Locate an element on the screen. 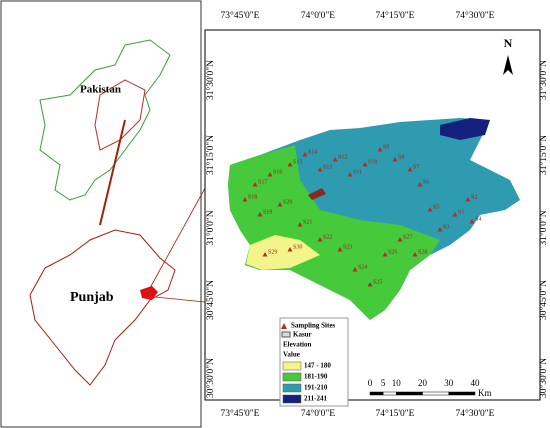  scale-label: 40 is located at coordinates (476, 383).